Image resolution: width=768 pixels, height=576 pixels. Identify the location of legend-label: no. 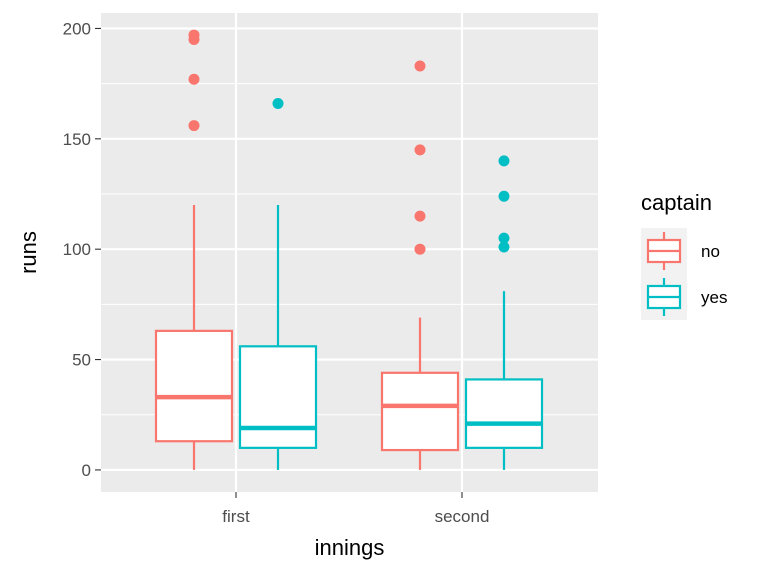
(710, 251).